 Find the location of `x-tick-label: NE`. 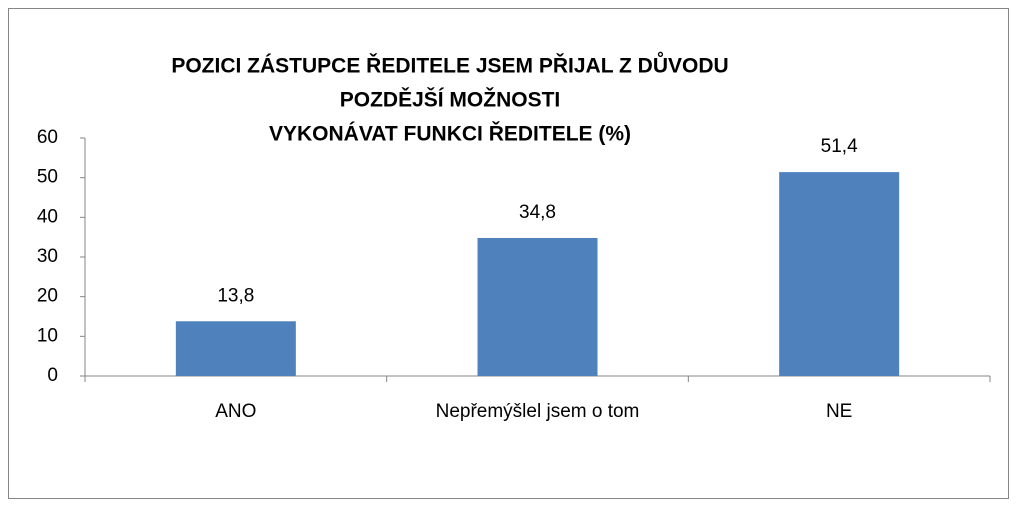

x-tick-label: NE is located at coordinates (839, 411).